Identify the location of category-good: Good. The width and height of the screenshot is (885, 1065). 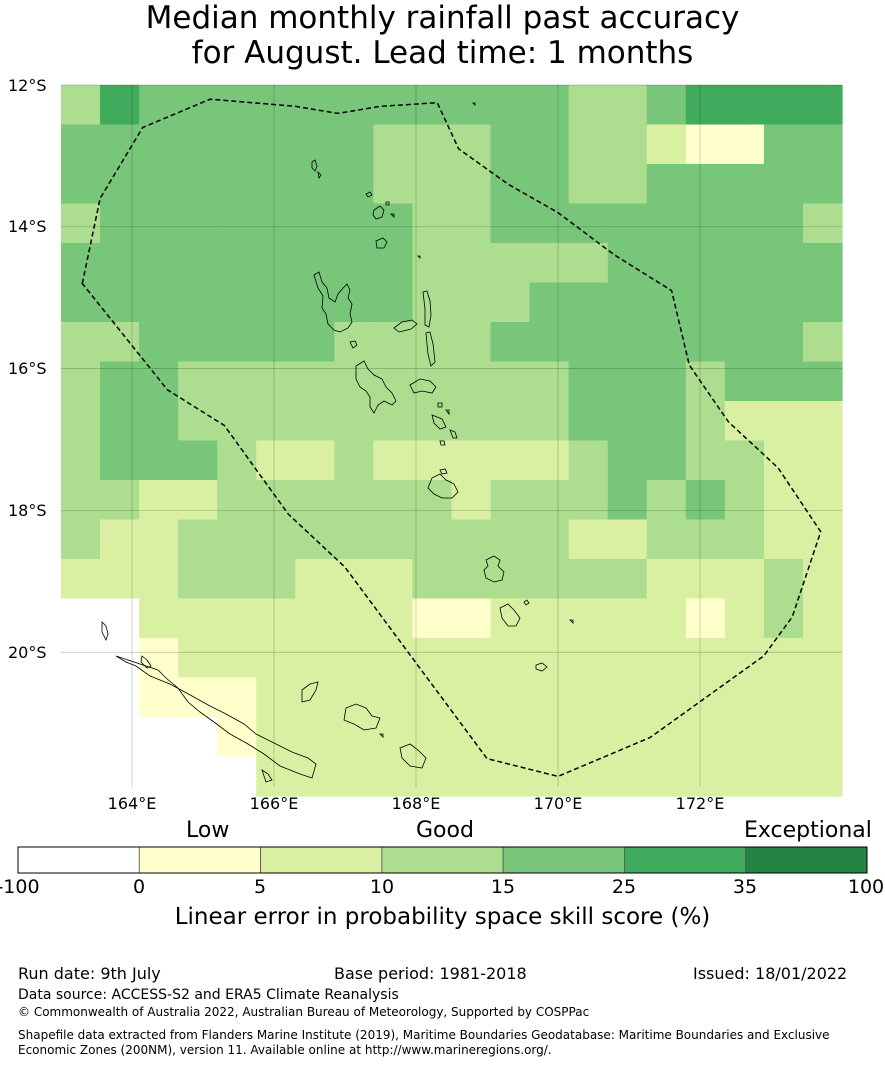
(445, 830).